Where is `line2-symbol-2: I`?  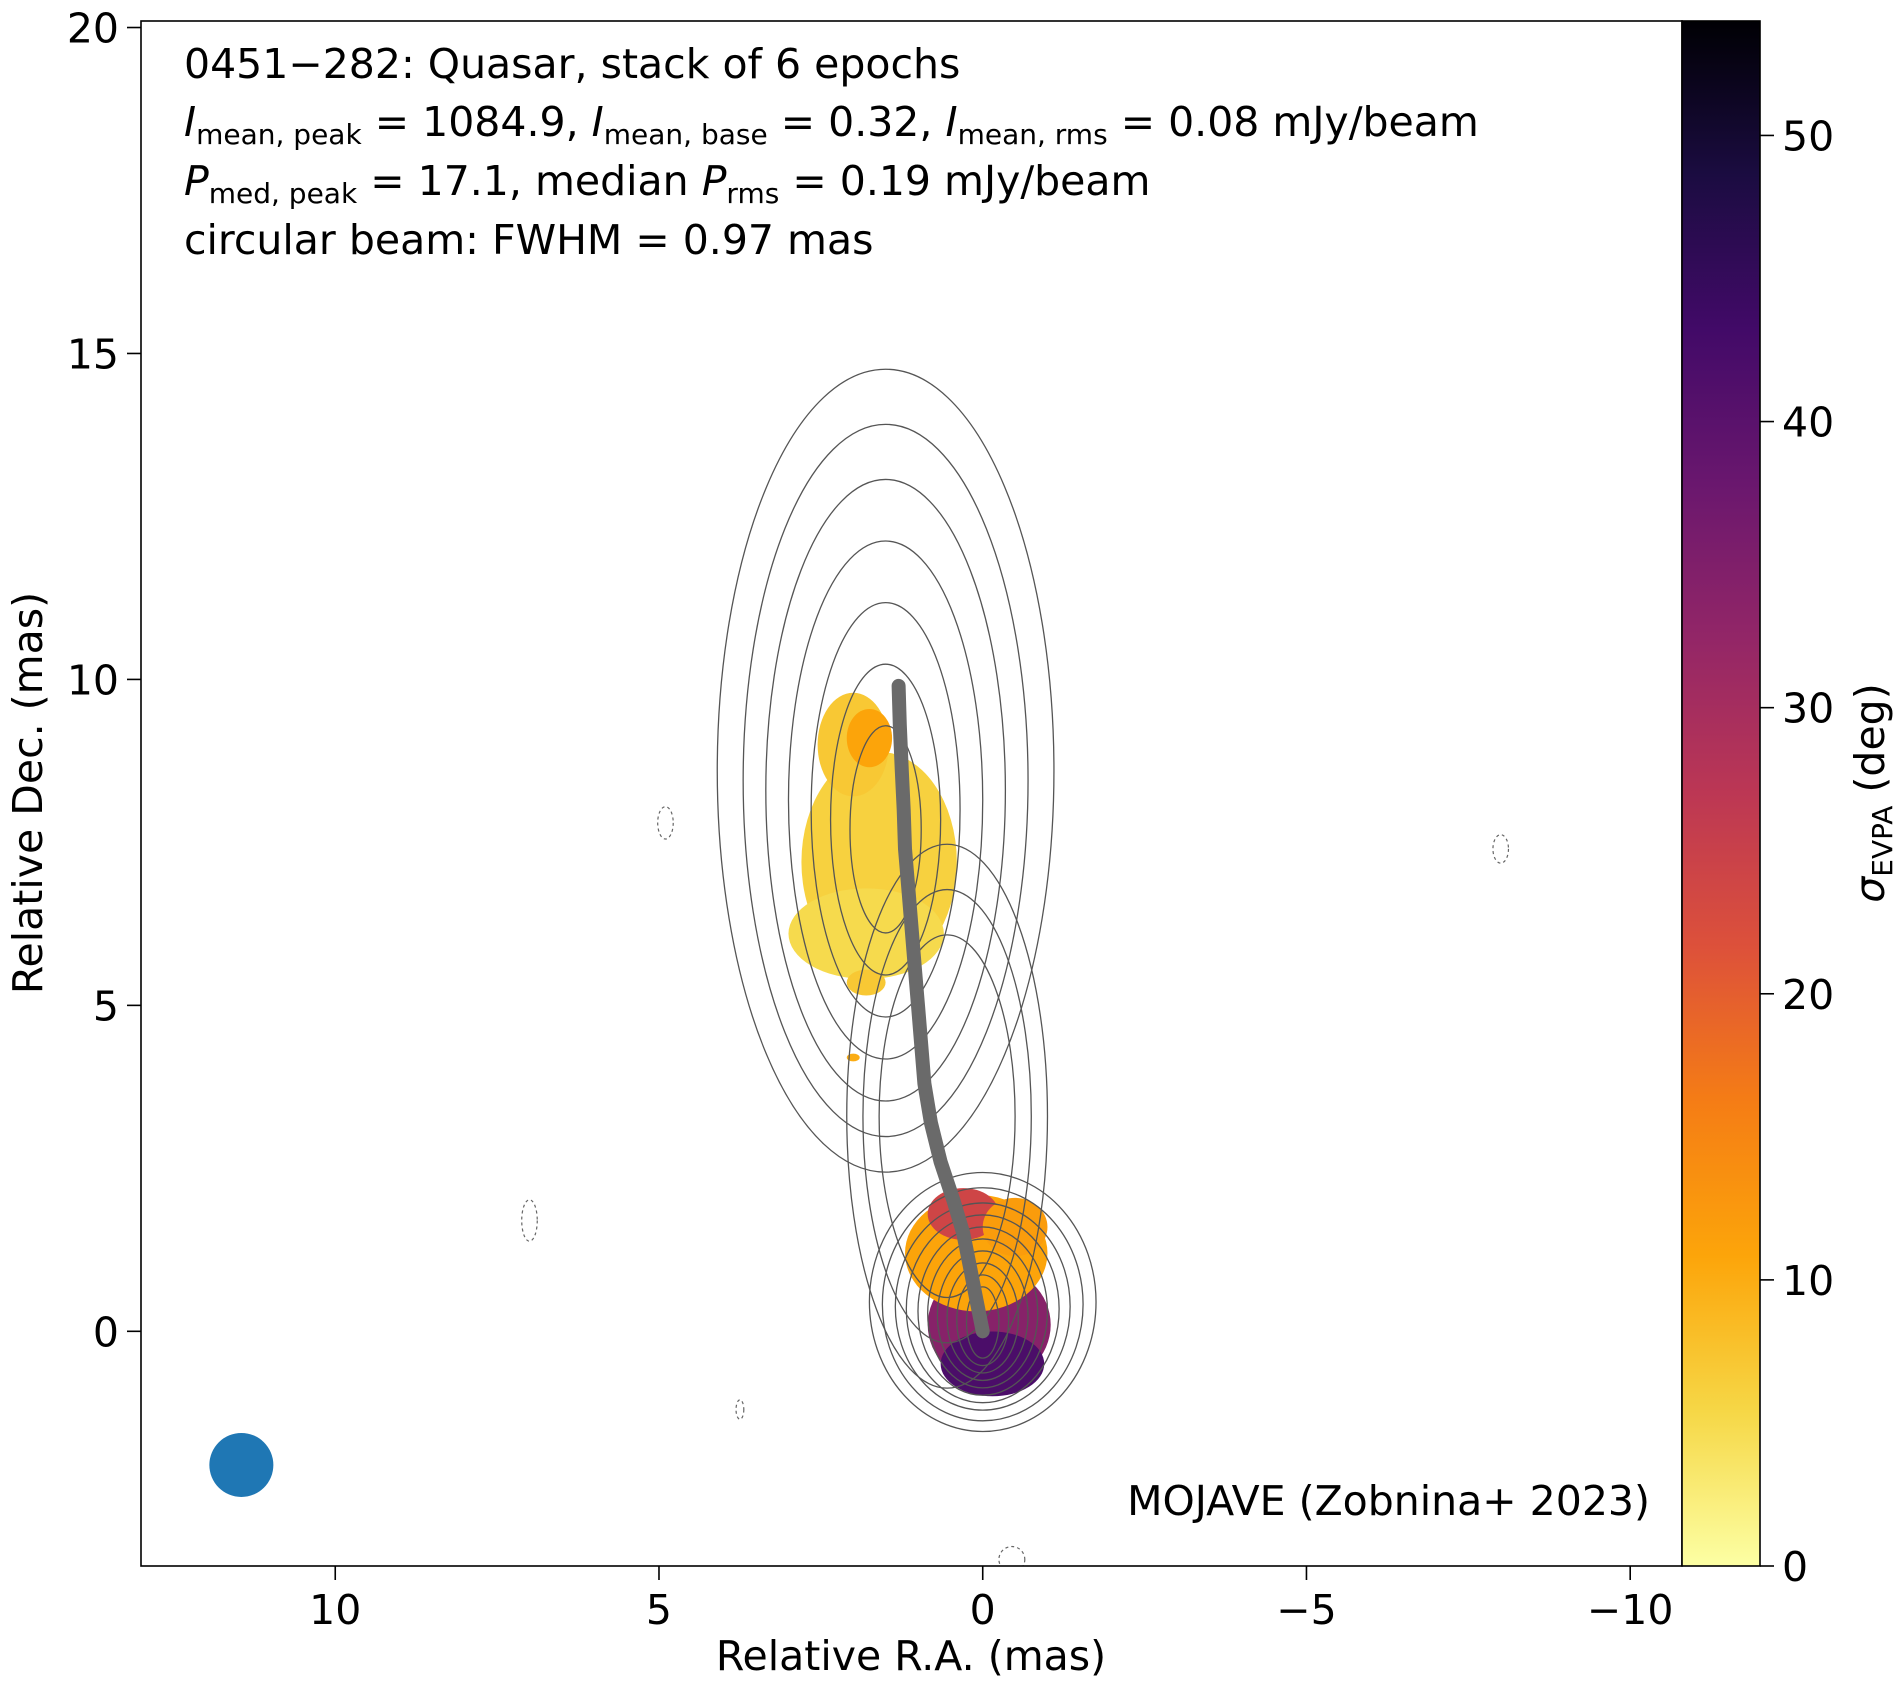
line2-symbol-2: I is located at coordinates (598, 122).